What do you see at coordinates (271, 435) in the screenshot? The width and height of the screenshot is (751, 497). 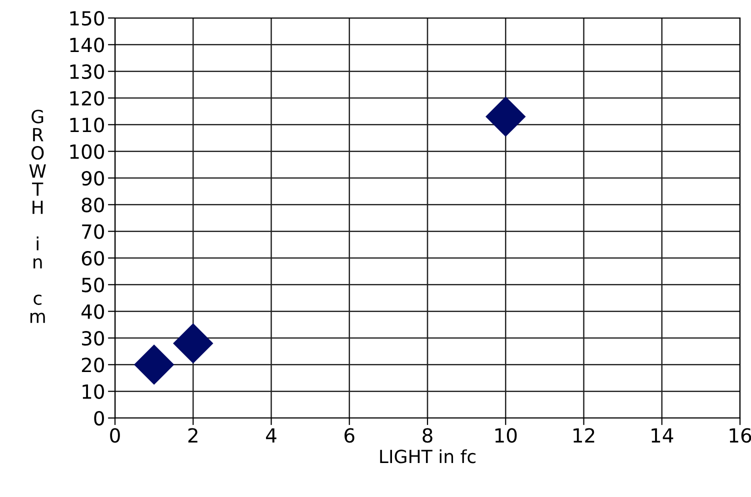 I see `x-tick-label: 4` at bounding box center [271, 435].